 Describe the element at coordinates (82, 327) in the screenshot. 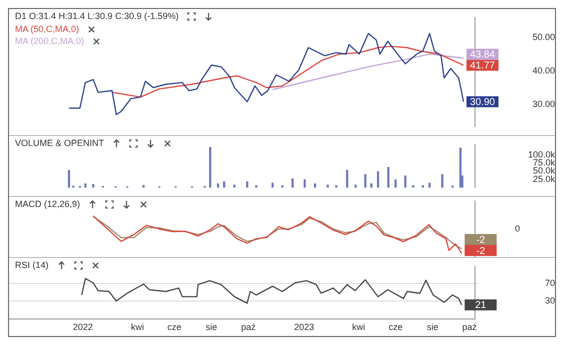

I see `x-tick-label: 2022` at that location.